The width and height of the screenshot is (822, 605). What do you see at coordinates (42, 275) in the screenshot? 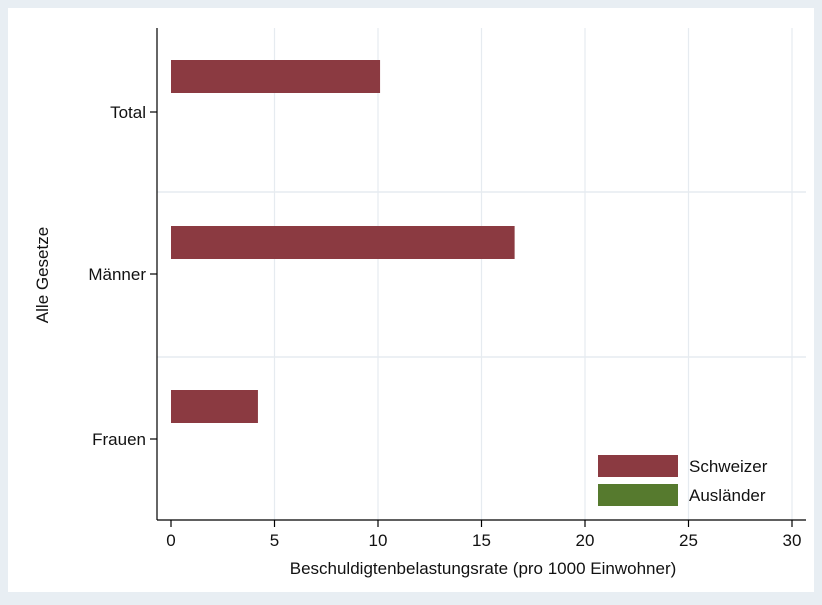
I see `y-axis-title: Alle Gesetze` at bounding box center [42, 275].